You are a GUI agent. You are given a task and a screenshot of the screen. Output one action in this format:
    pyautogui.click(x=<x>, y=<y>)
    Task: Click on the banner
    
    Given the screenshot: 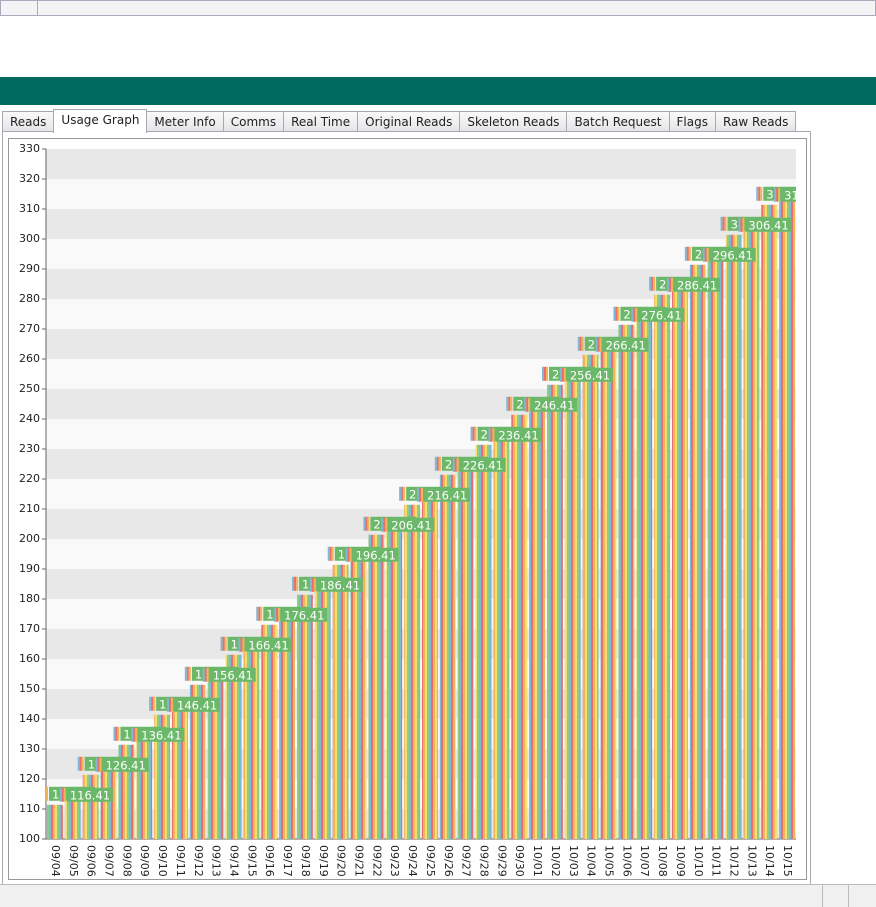 What is the action you would take?
    pyautogui.click(x=438, y=91)
    